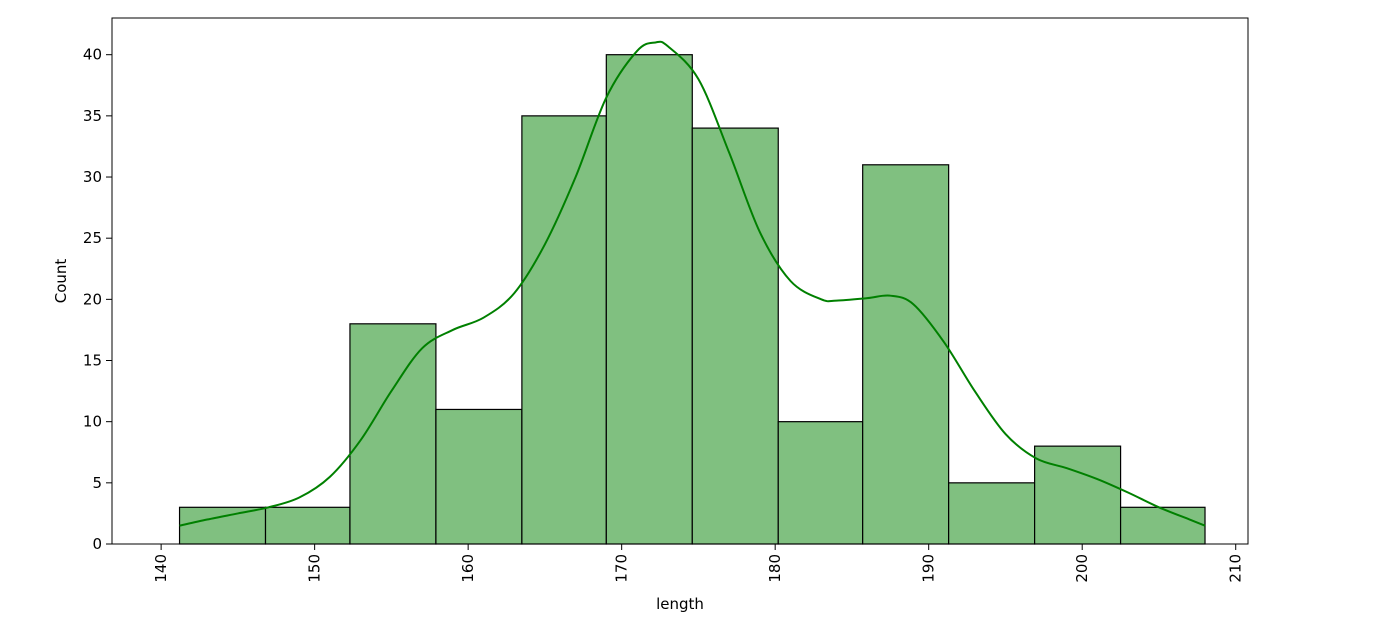 The height and width of the screenshot is (617, 1377). Describe the element at coordinates (92, 361) in the screenshot. I see `y-tick-label: 15` at that location.